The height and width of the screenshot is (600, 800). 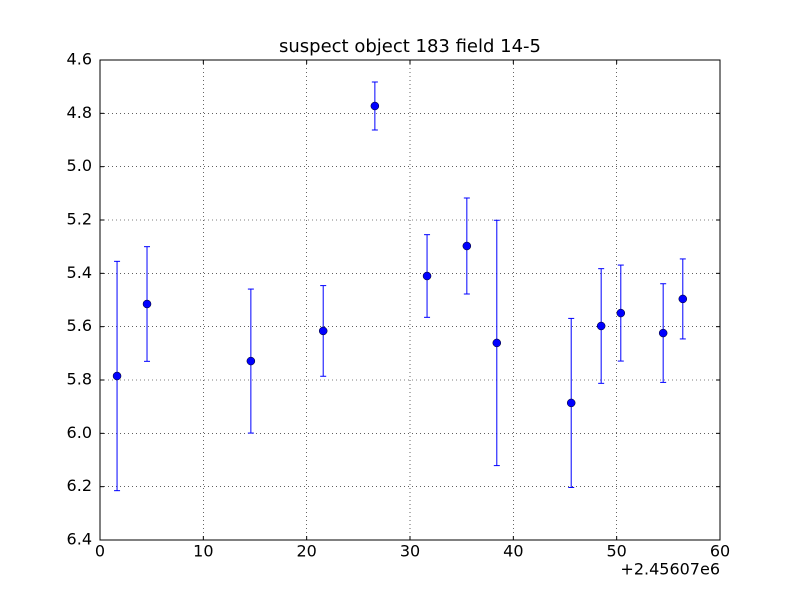 I want to click on y-tick-label: 6.0, so click(x=79, y=432).